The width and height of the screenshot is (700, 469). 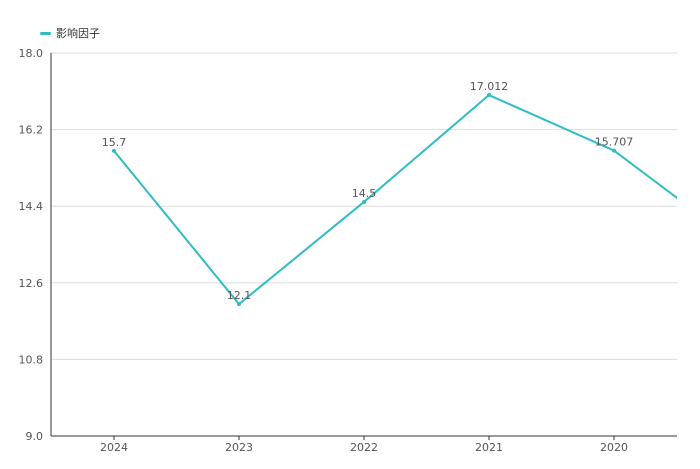 What do you see at coordinates (31, 283) in the screenshot?
I see `y-tick-label: 12.6` at bounding box center [31, 283].